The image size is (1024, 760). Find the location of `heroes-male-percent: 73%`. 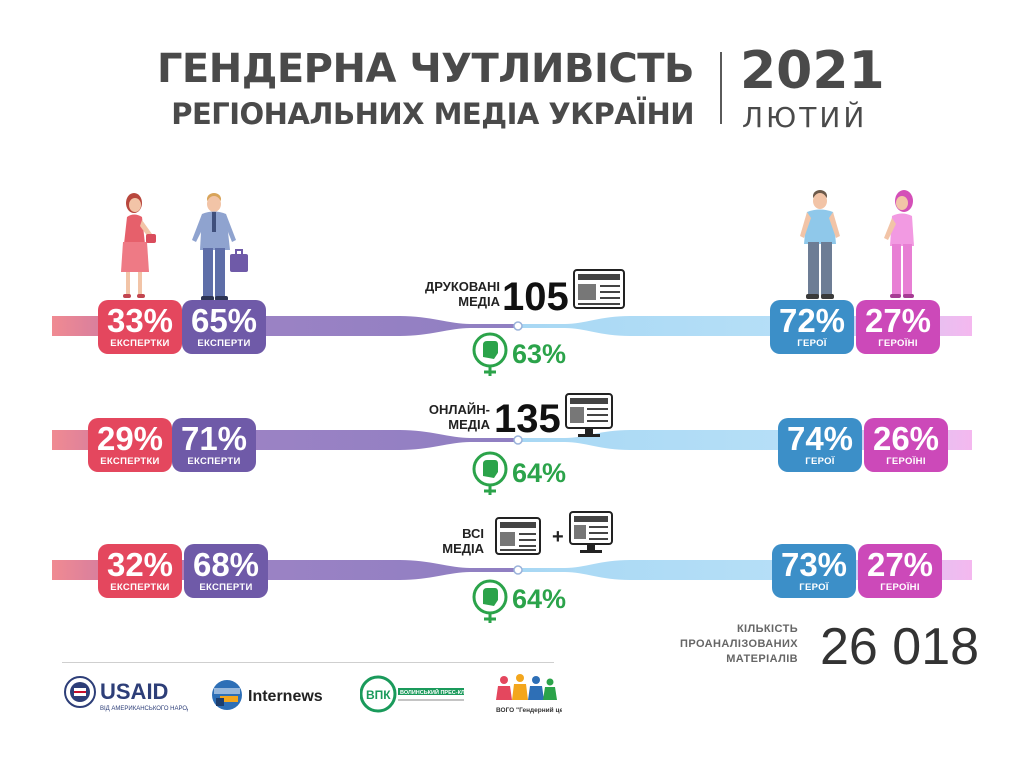

heroes-male-percent: 73% is located at coordinates (814, 564).